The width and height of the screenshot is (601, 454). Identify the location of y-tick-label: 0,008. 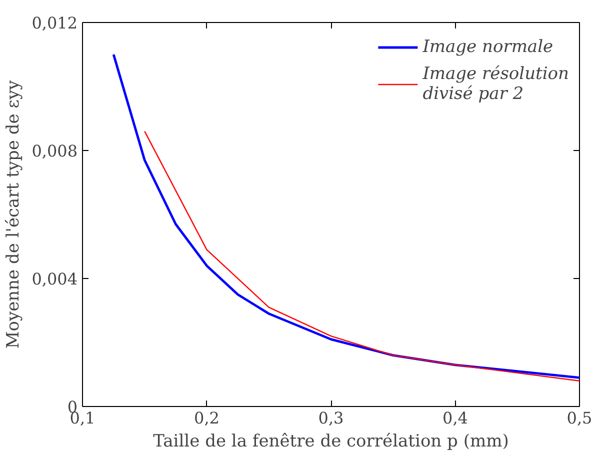
(55, 151).